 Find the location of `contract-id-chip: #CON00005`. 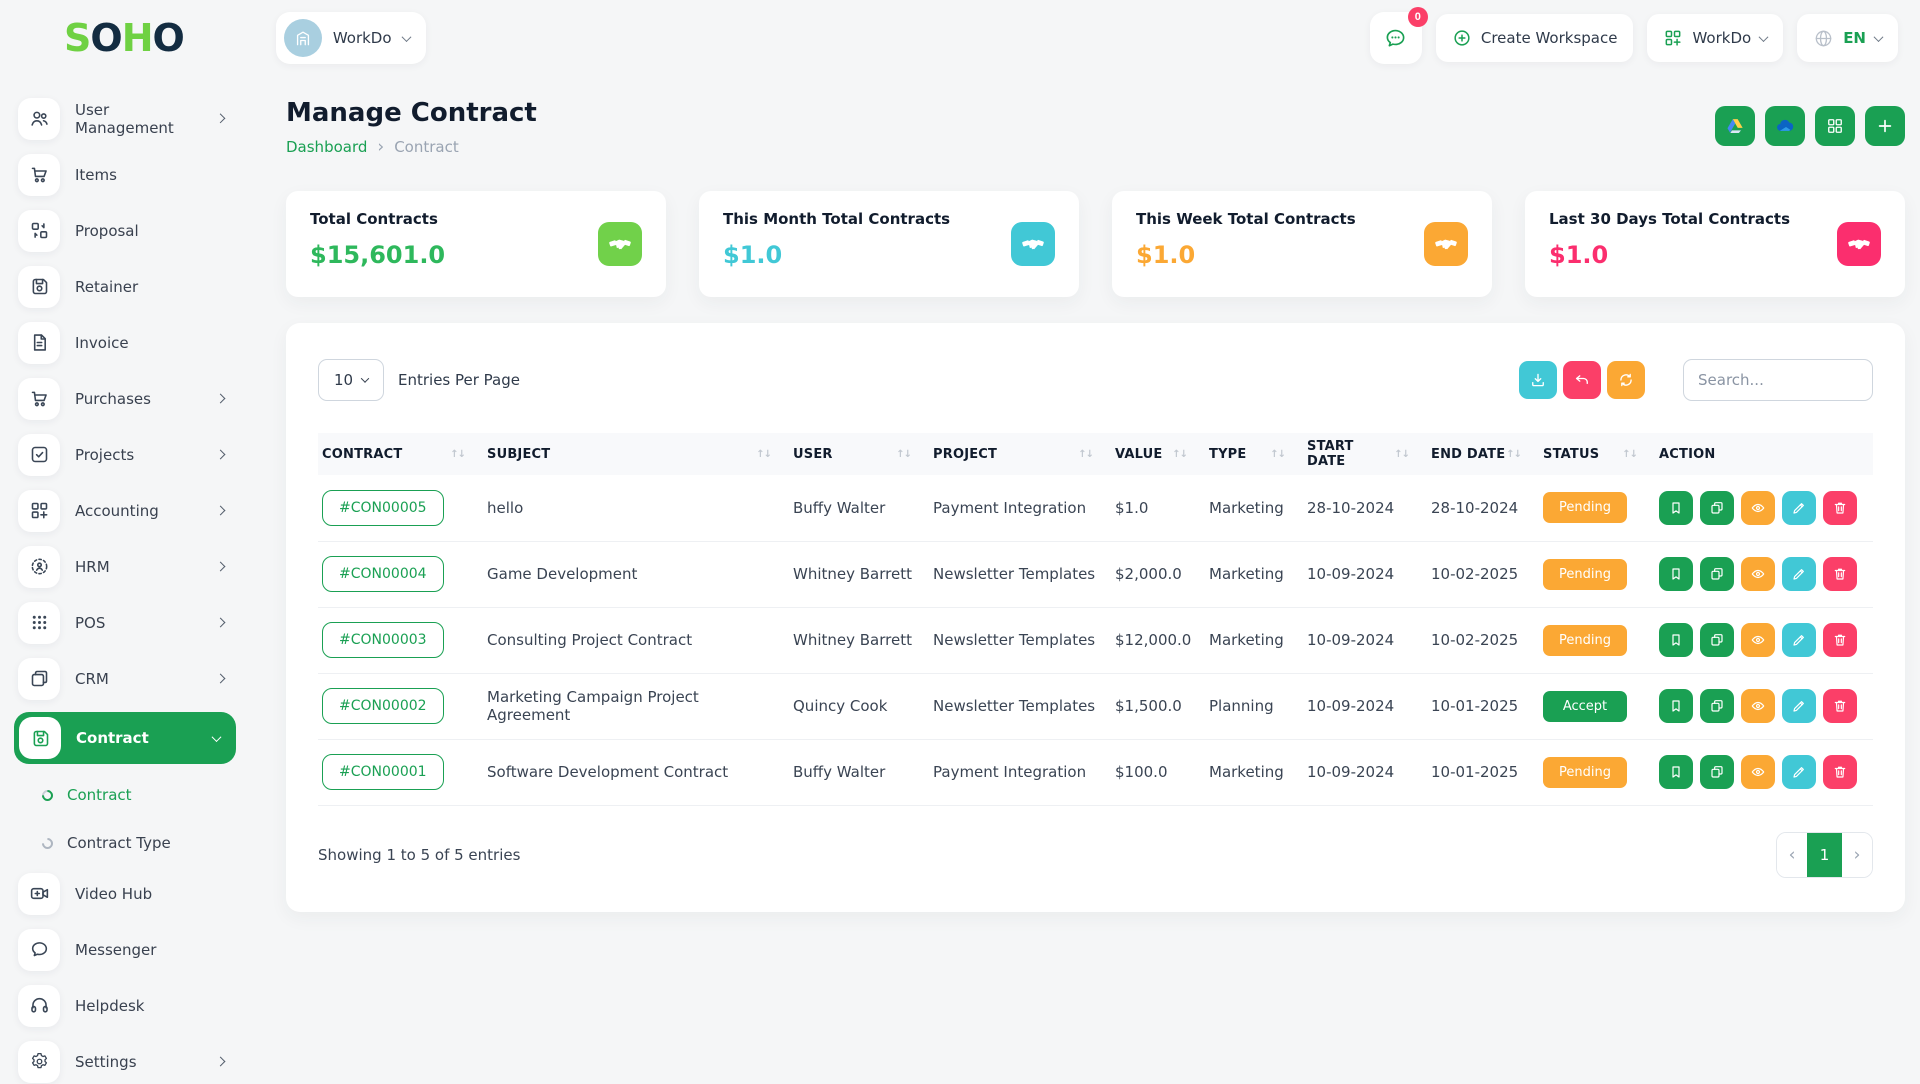

contract-id-chip: #CON00005 is located at coordinates (383, 508).